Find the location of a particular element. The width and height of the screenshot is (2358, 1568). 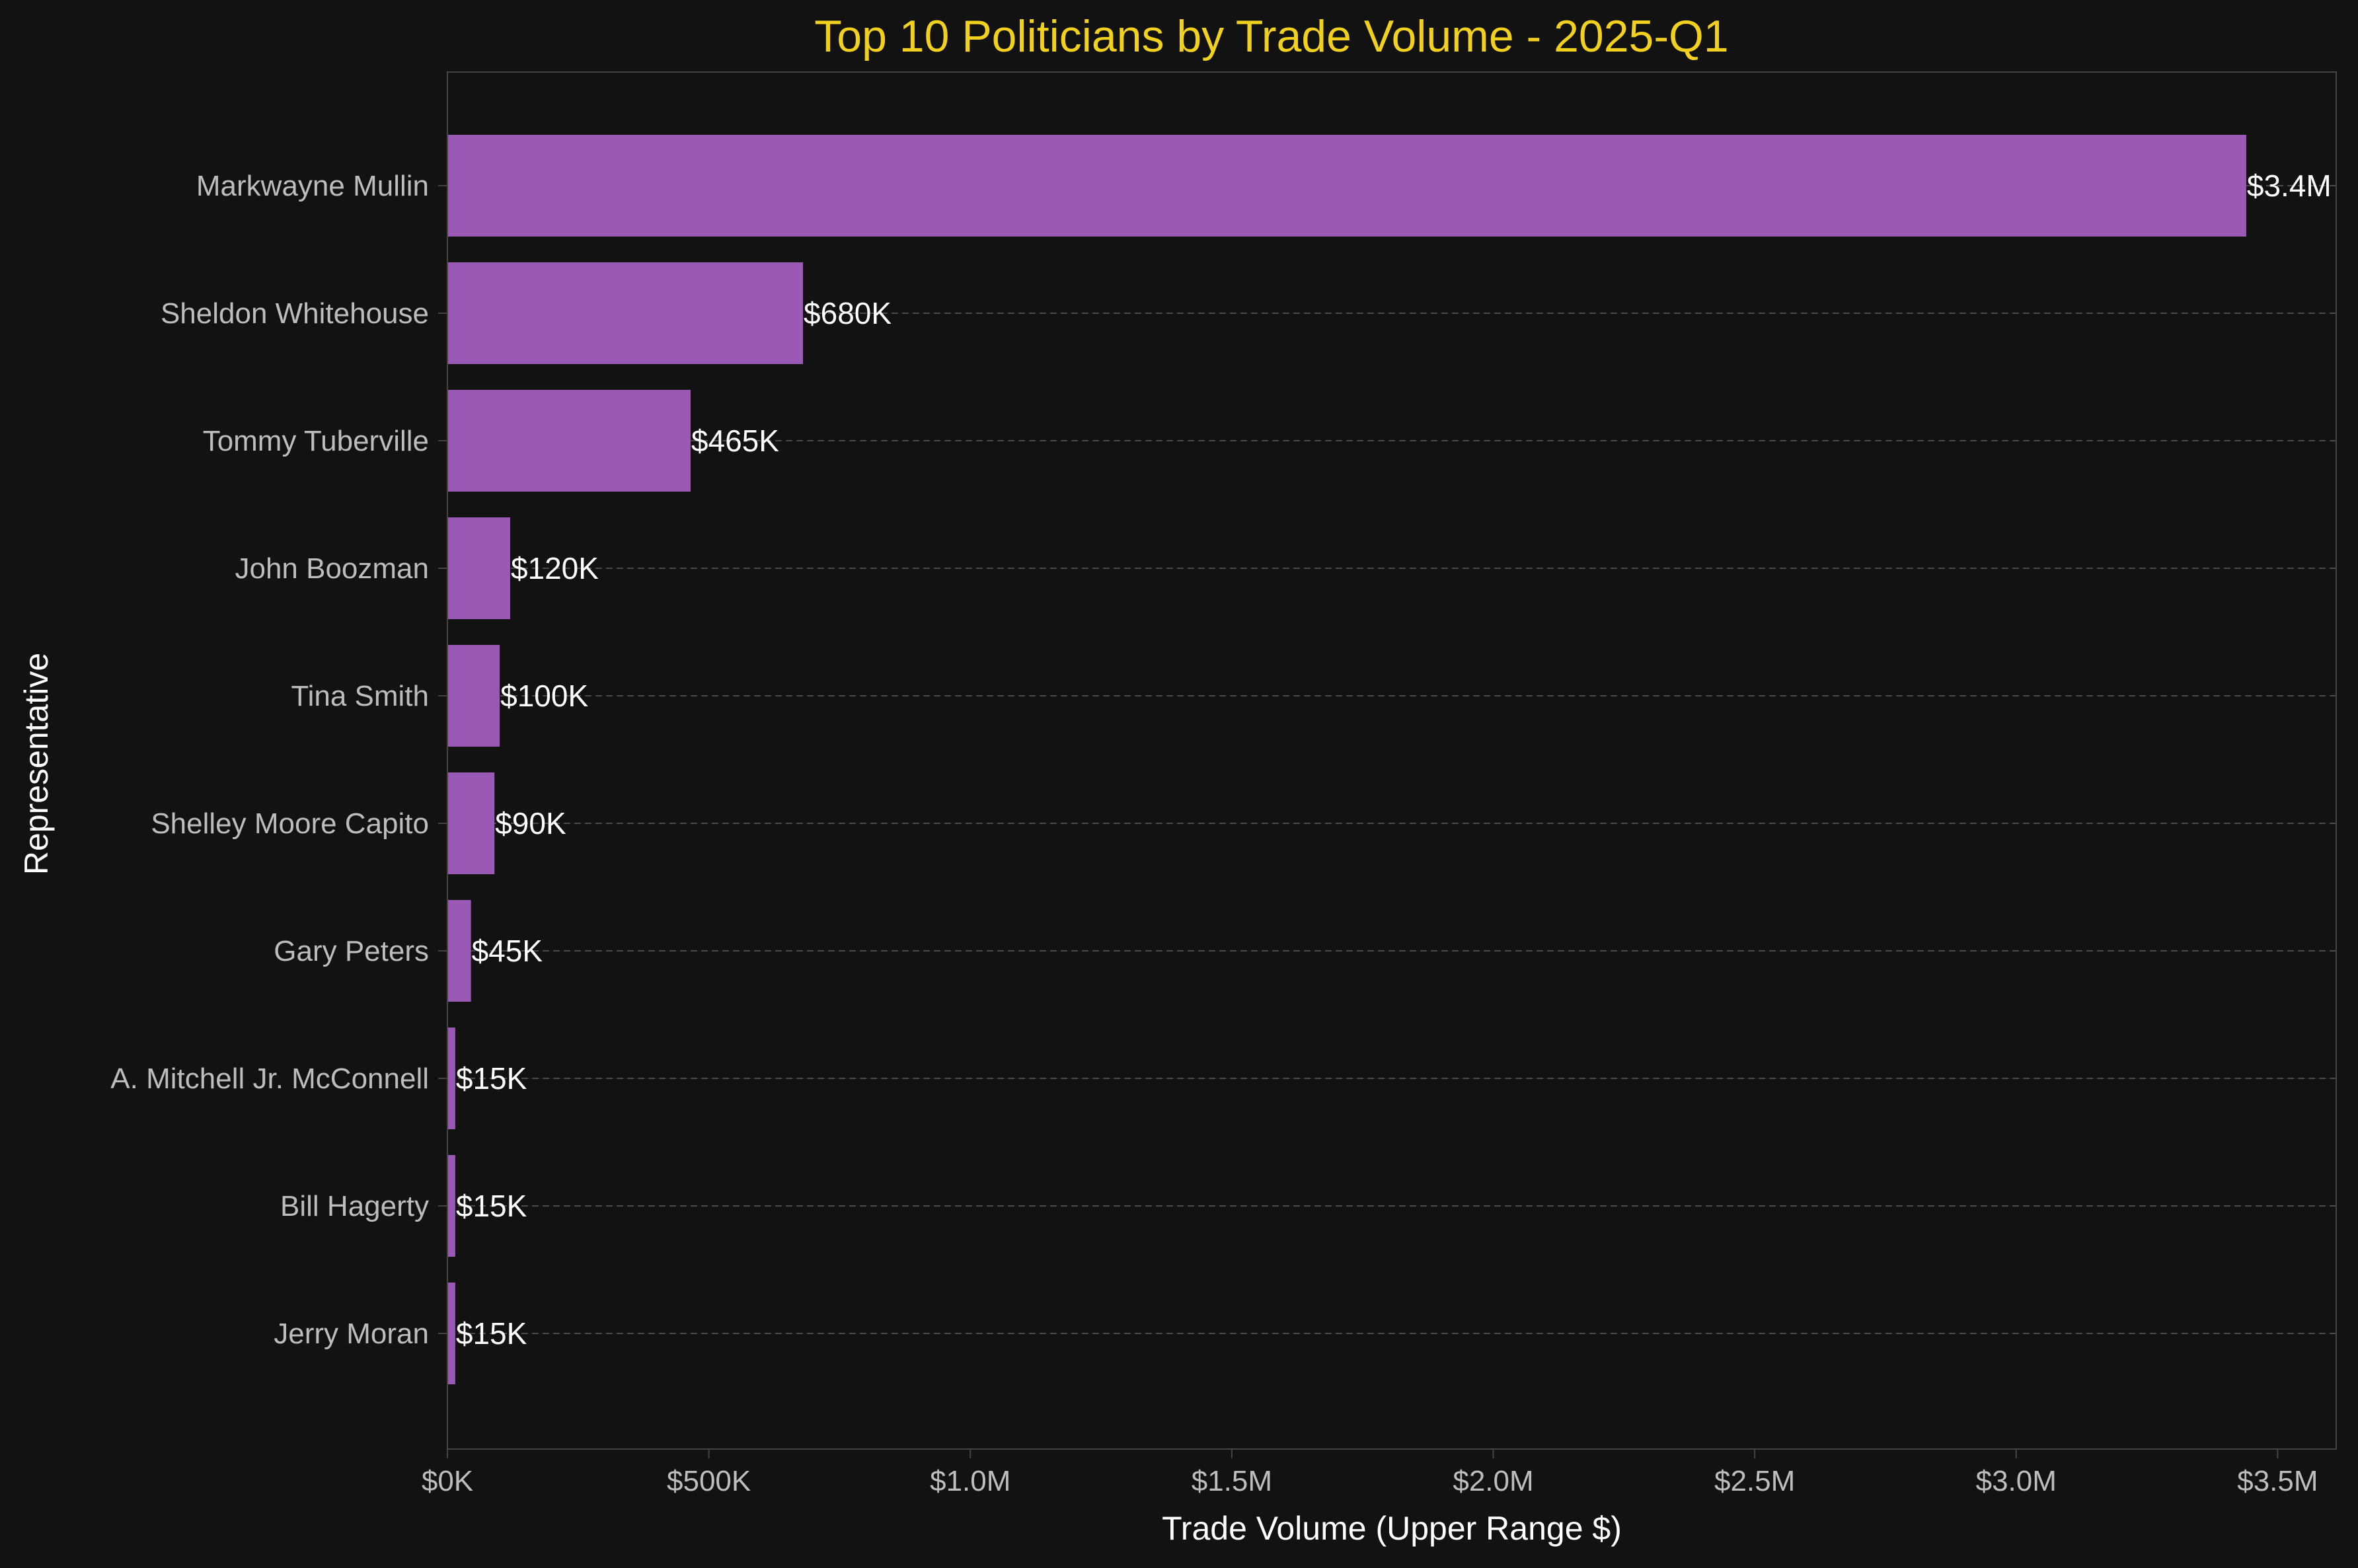

bar-value-label: $90K is located at coordinates (530, 823).